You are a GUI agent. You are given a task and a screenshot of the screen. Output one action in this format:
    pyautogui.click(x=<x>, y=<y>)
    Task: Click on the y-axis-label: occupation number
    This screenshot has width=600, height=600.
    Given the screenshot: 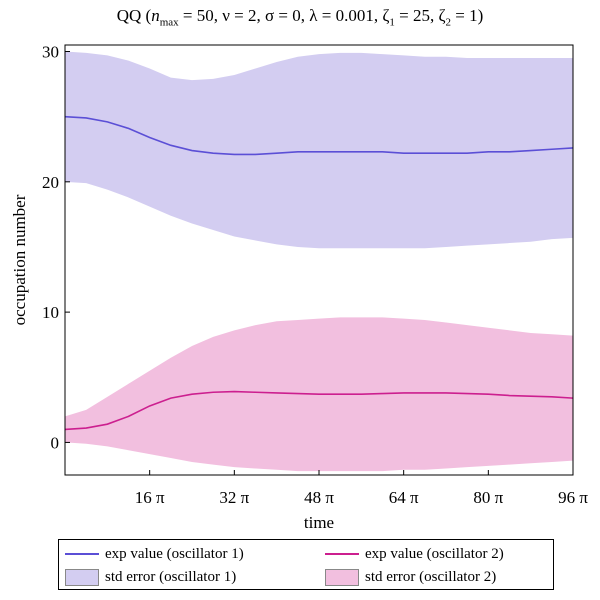 What is the action you would take?
    pyautogui.click(x=19, y=259)
    